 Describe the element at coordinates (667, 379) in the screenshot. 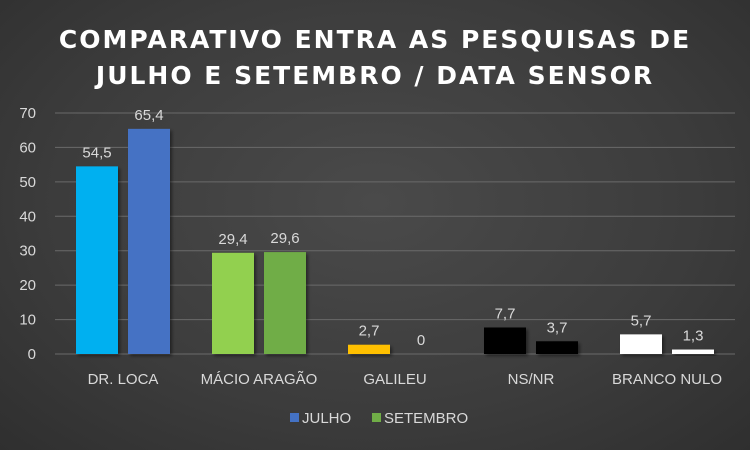

I see `category-label: BRANCO NULO` at that location.